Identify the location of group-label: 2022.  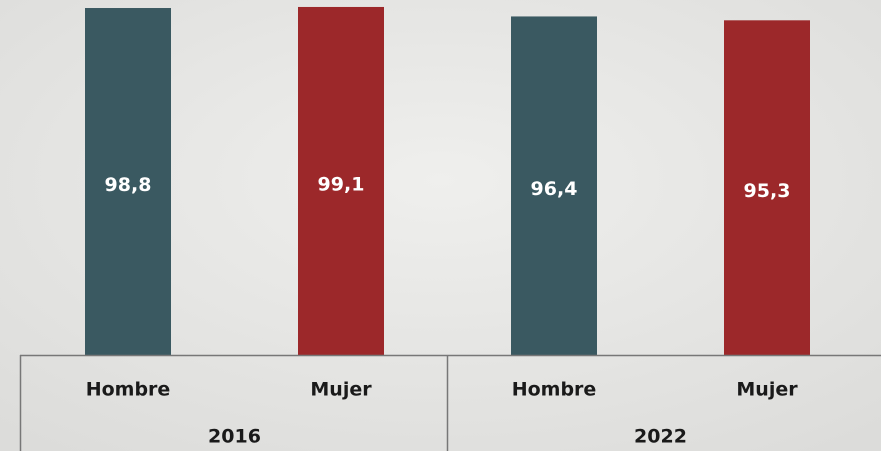
(660, 437).